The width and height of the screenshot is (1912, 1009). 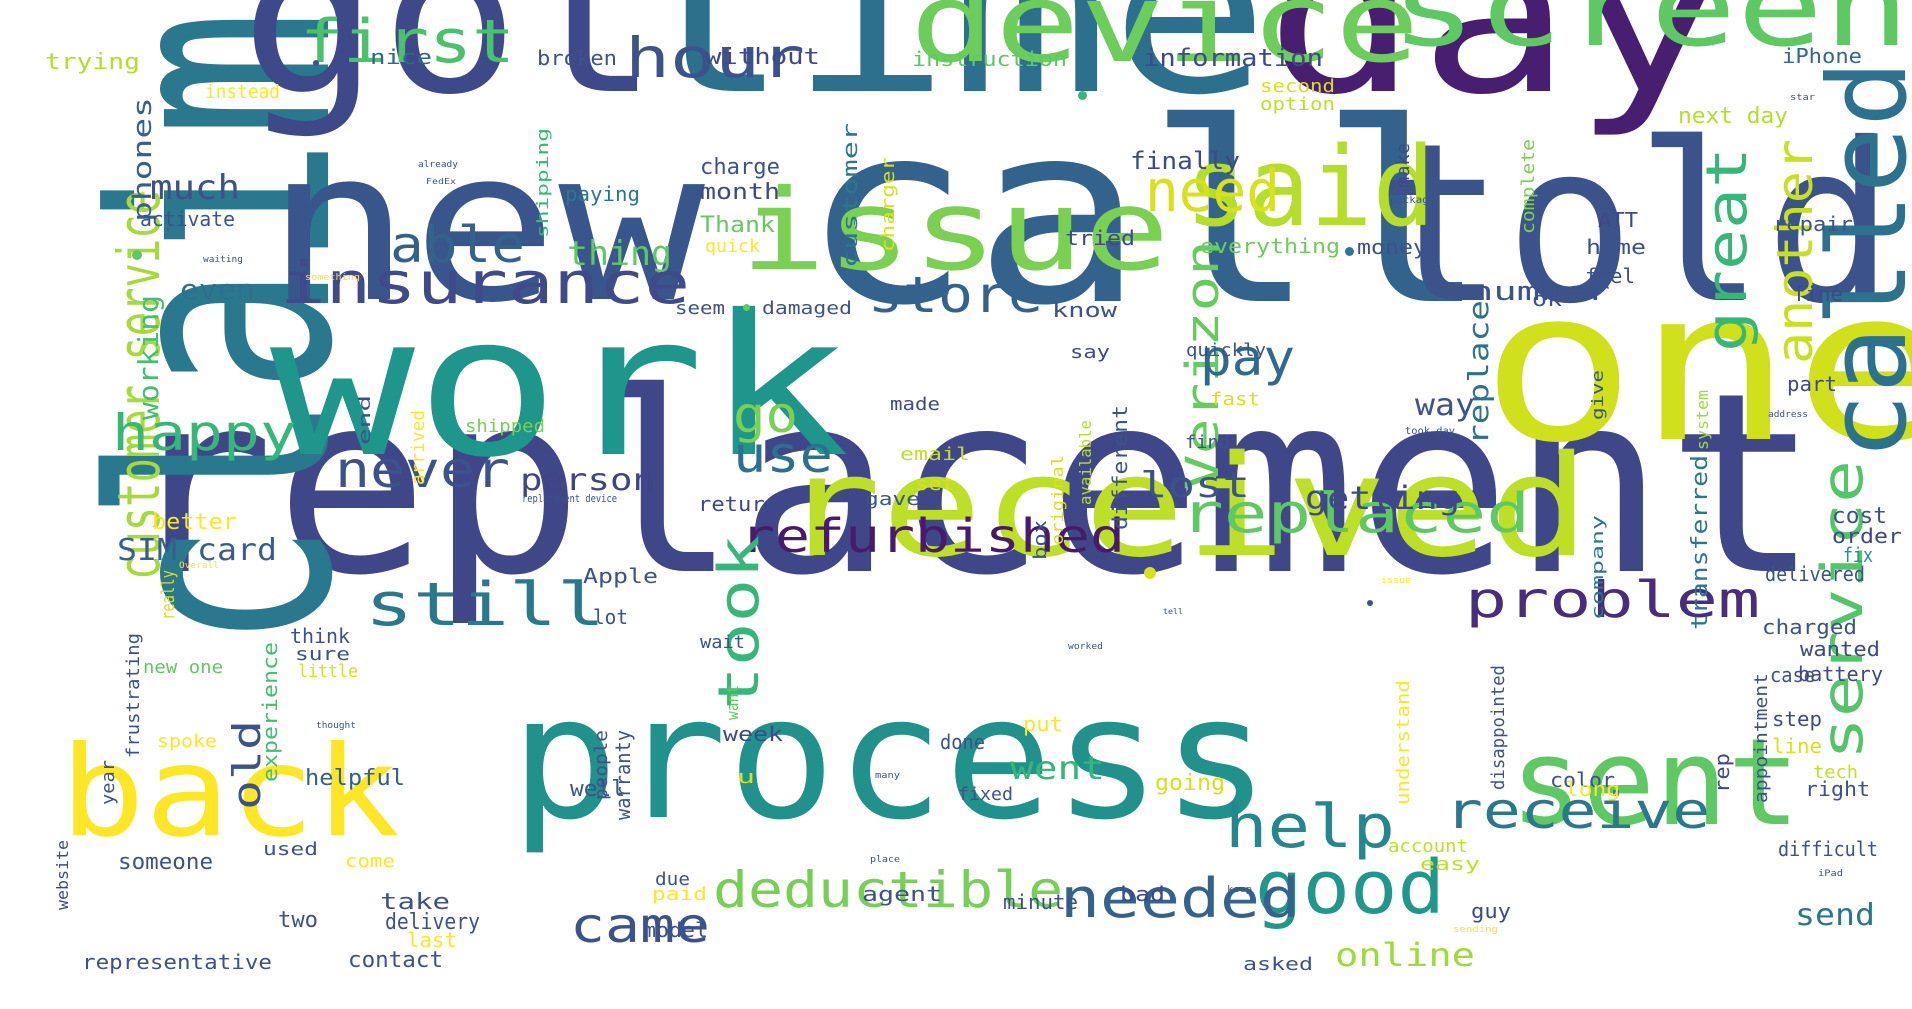 I want to click on word-needed: needed, so click(x=1180, y=898).